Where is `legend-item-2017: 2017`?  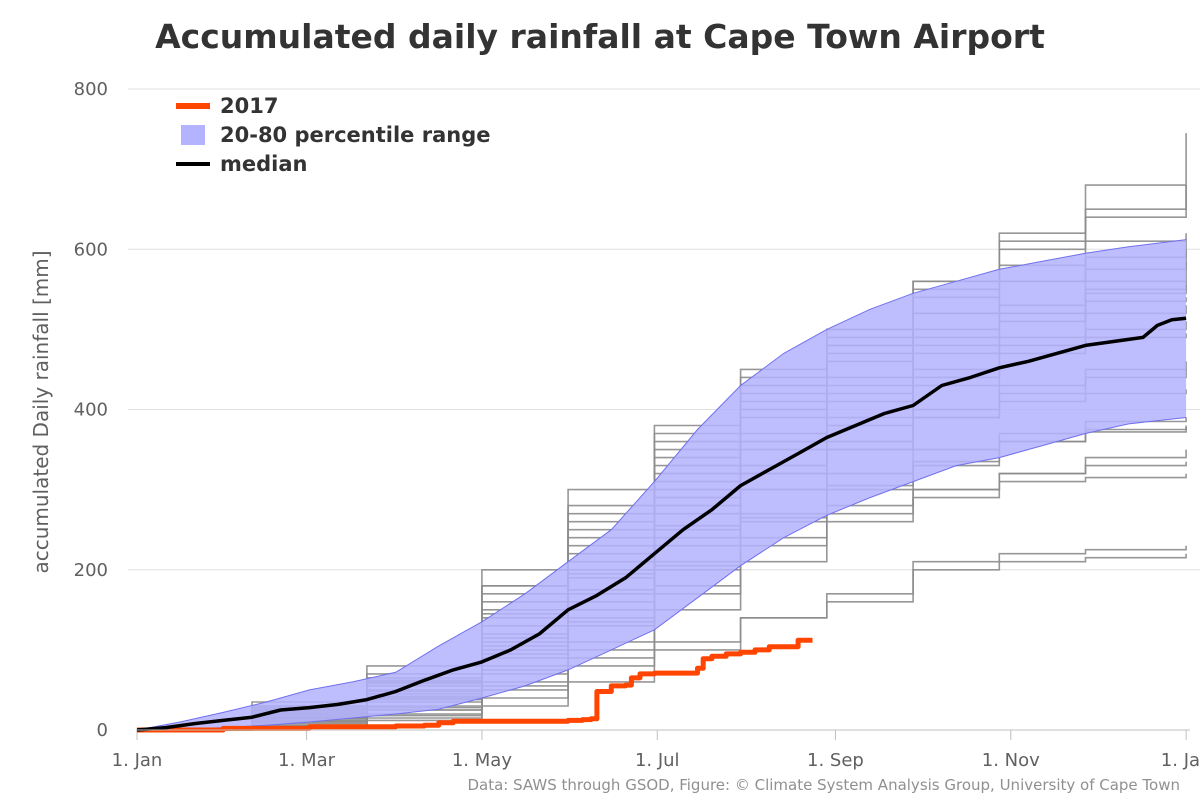 legend-item-2017: 2017 is located at coordinates (227, 106).